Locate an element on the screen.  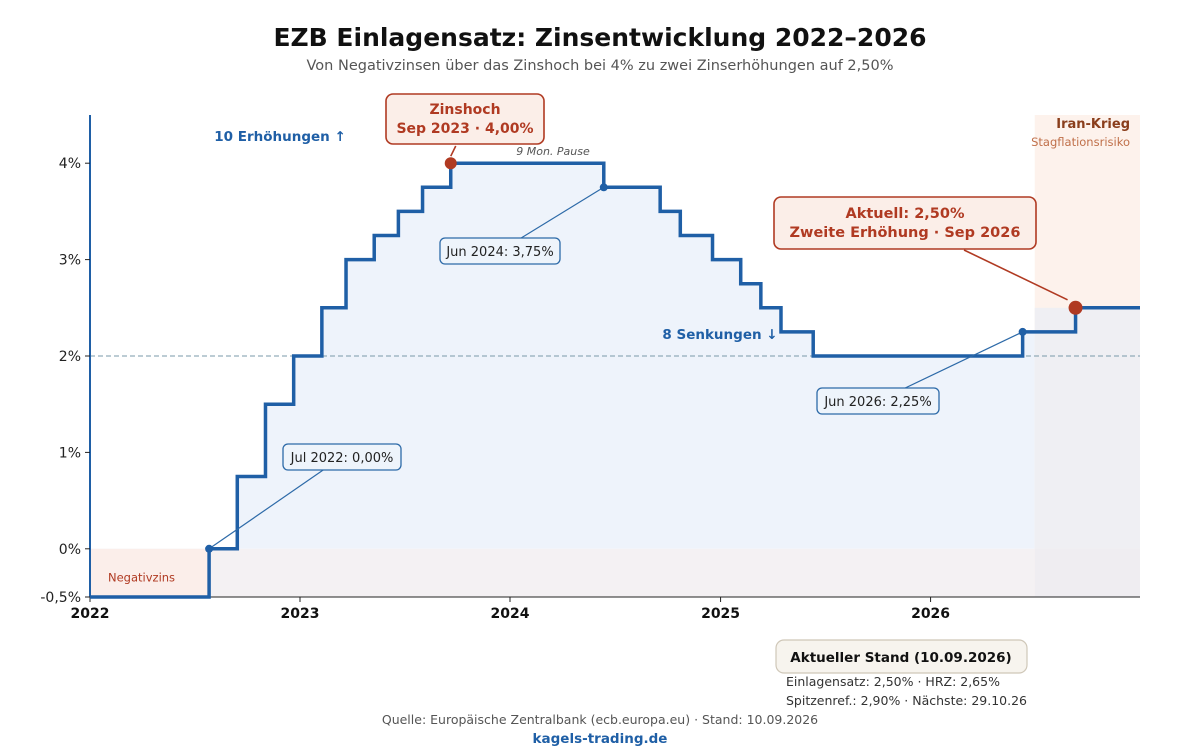
y-tick-label: -0,5% is located at coordinates (60, 598).